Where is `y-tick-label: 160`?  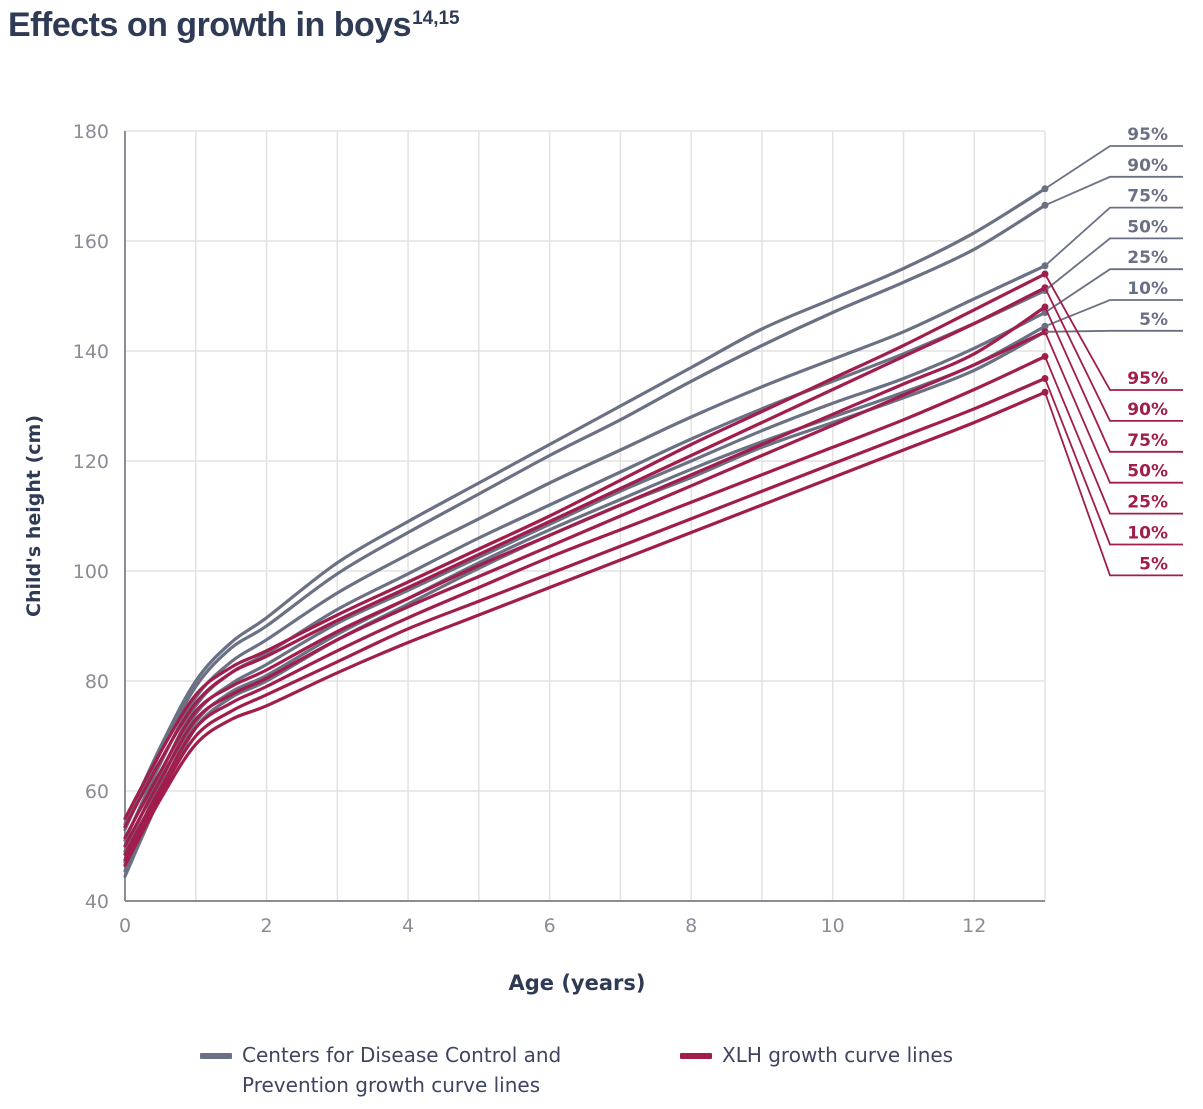
y-tick-label: 160 is located at coordinates (91, 242).